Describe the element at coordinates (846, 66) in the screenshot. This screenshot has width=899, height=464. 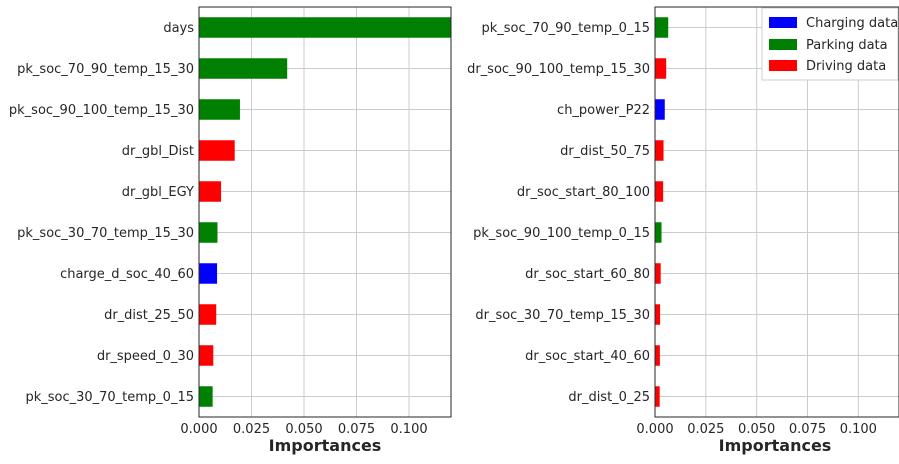
I see `legend-label-driving: Driving data` at that location.